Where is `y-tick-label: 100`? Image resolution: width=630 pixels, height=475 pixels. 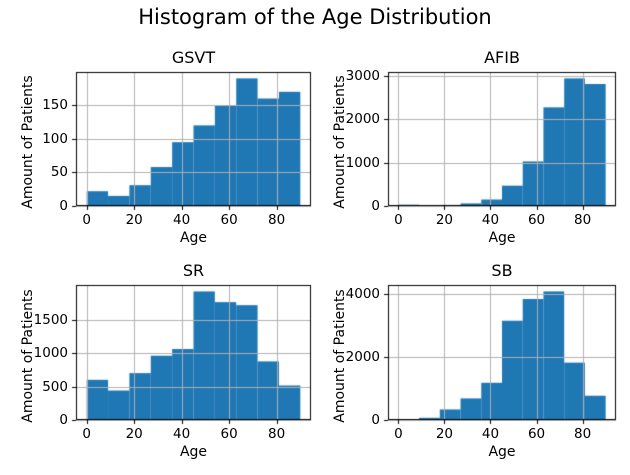
y-tick-label: 100 is located at coordinates (55, 138).